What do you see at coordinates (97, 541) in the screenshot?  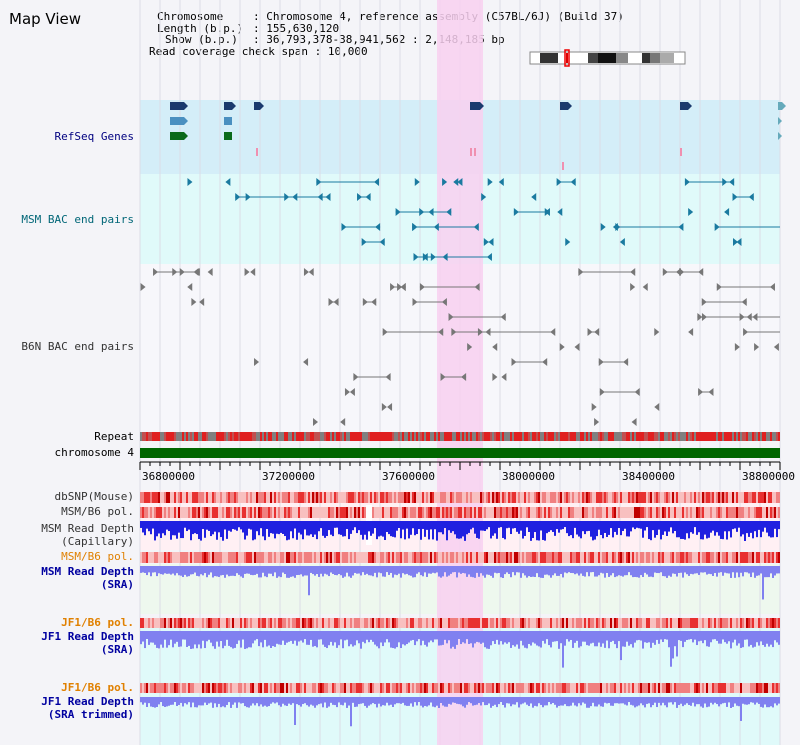 I see `track-label-msm-depth-cap-2: (Capillary)` at bounding box center [97, 541].